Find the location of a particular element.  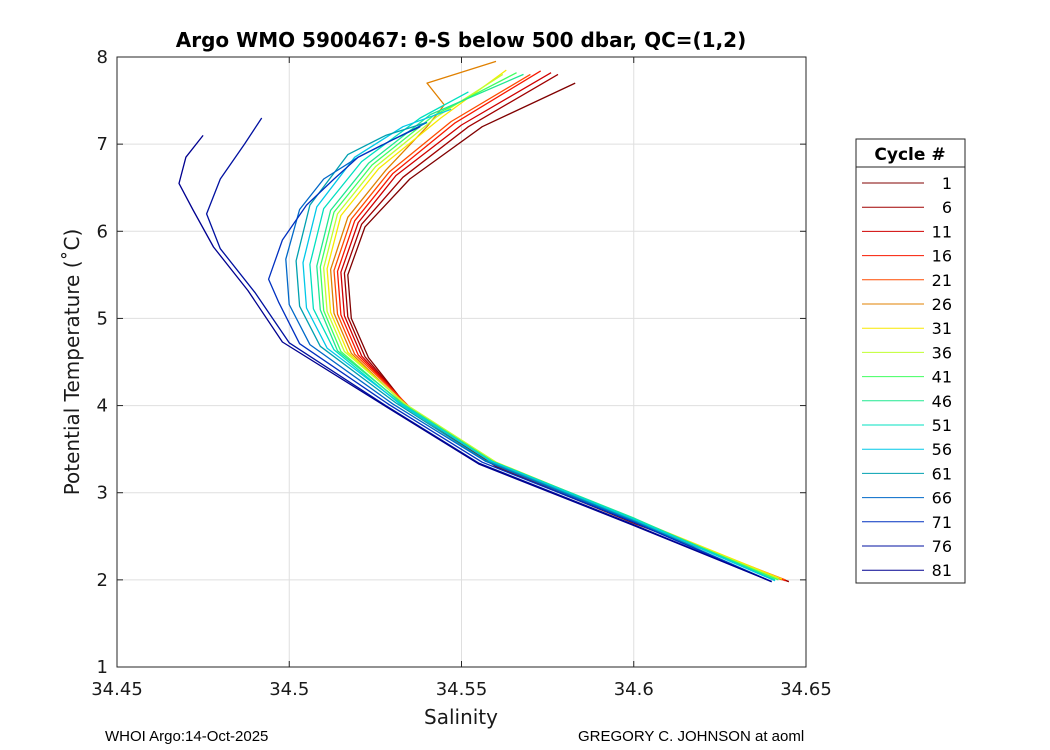

legend-label: 41 is located at coordinates (942, 377).